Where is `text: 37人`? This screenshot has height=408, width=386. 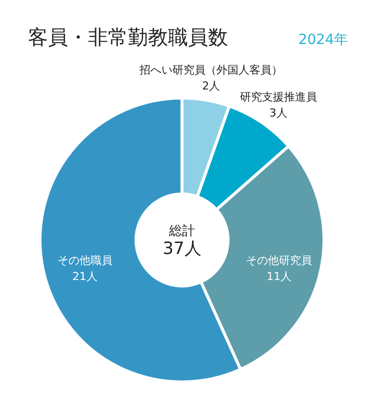 text: 37人 is located at coordinates (182, 249).